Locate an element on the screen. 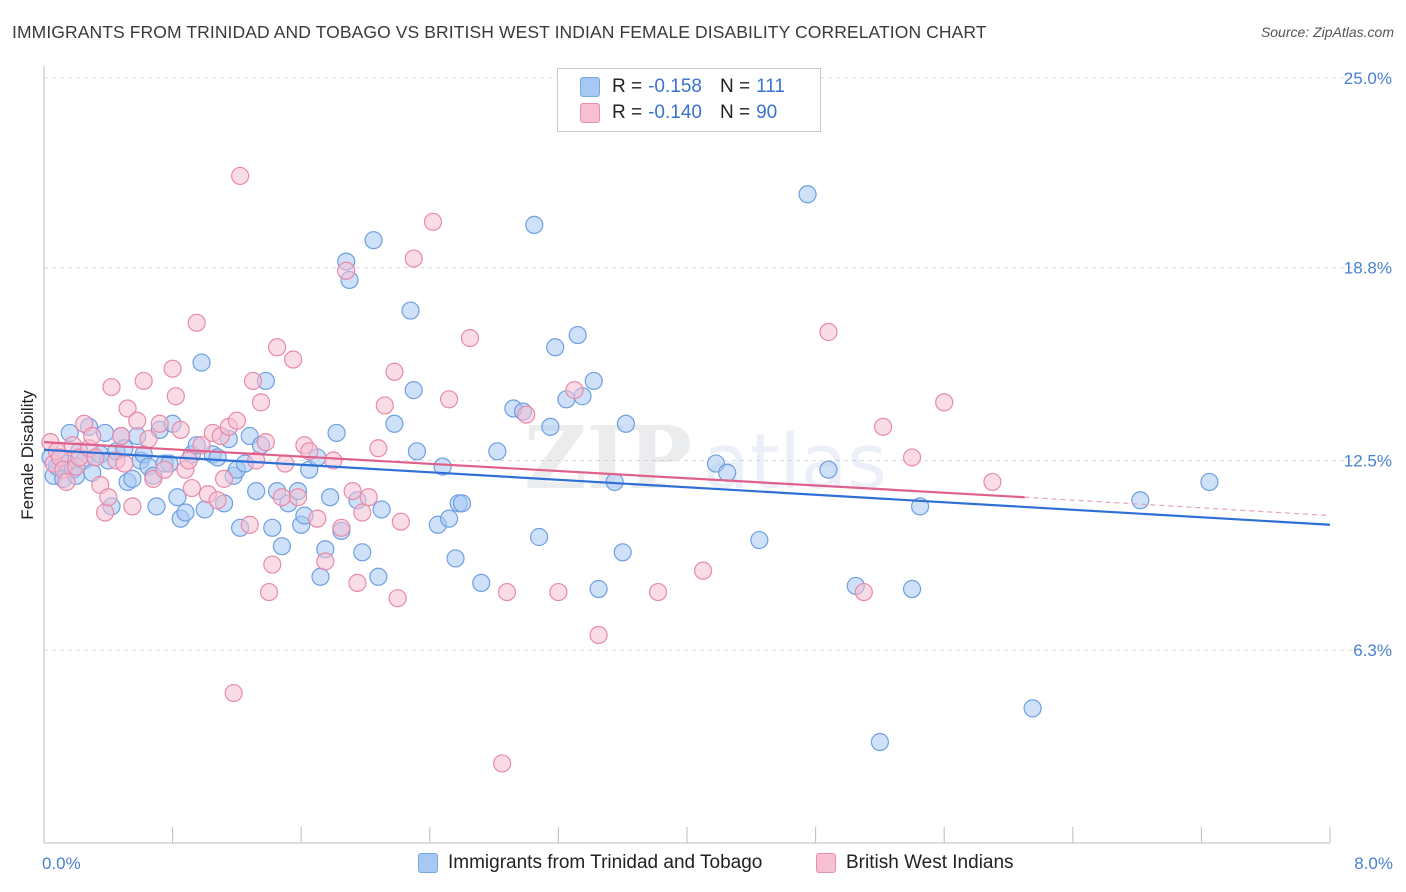  y-tick-label: 25.0% is located at coordinates (1368, 78).